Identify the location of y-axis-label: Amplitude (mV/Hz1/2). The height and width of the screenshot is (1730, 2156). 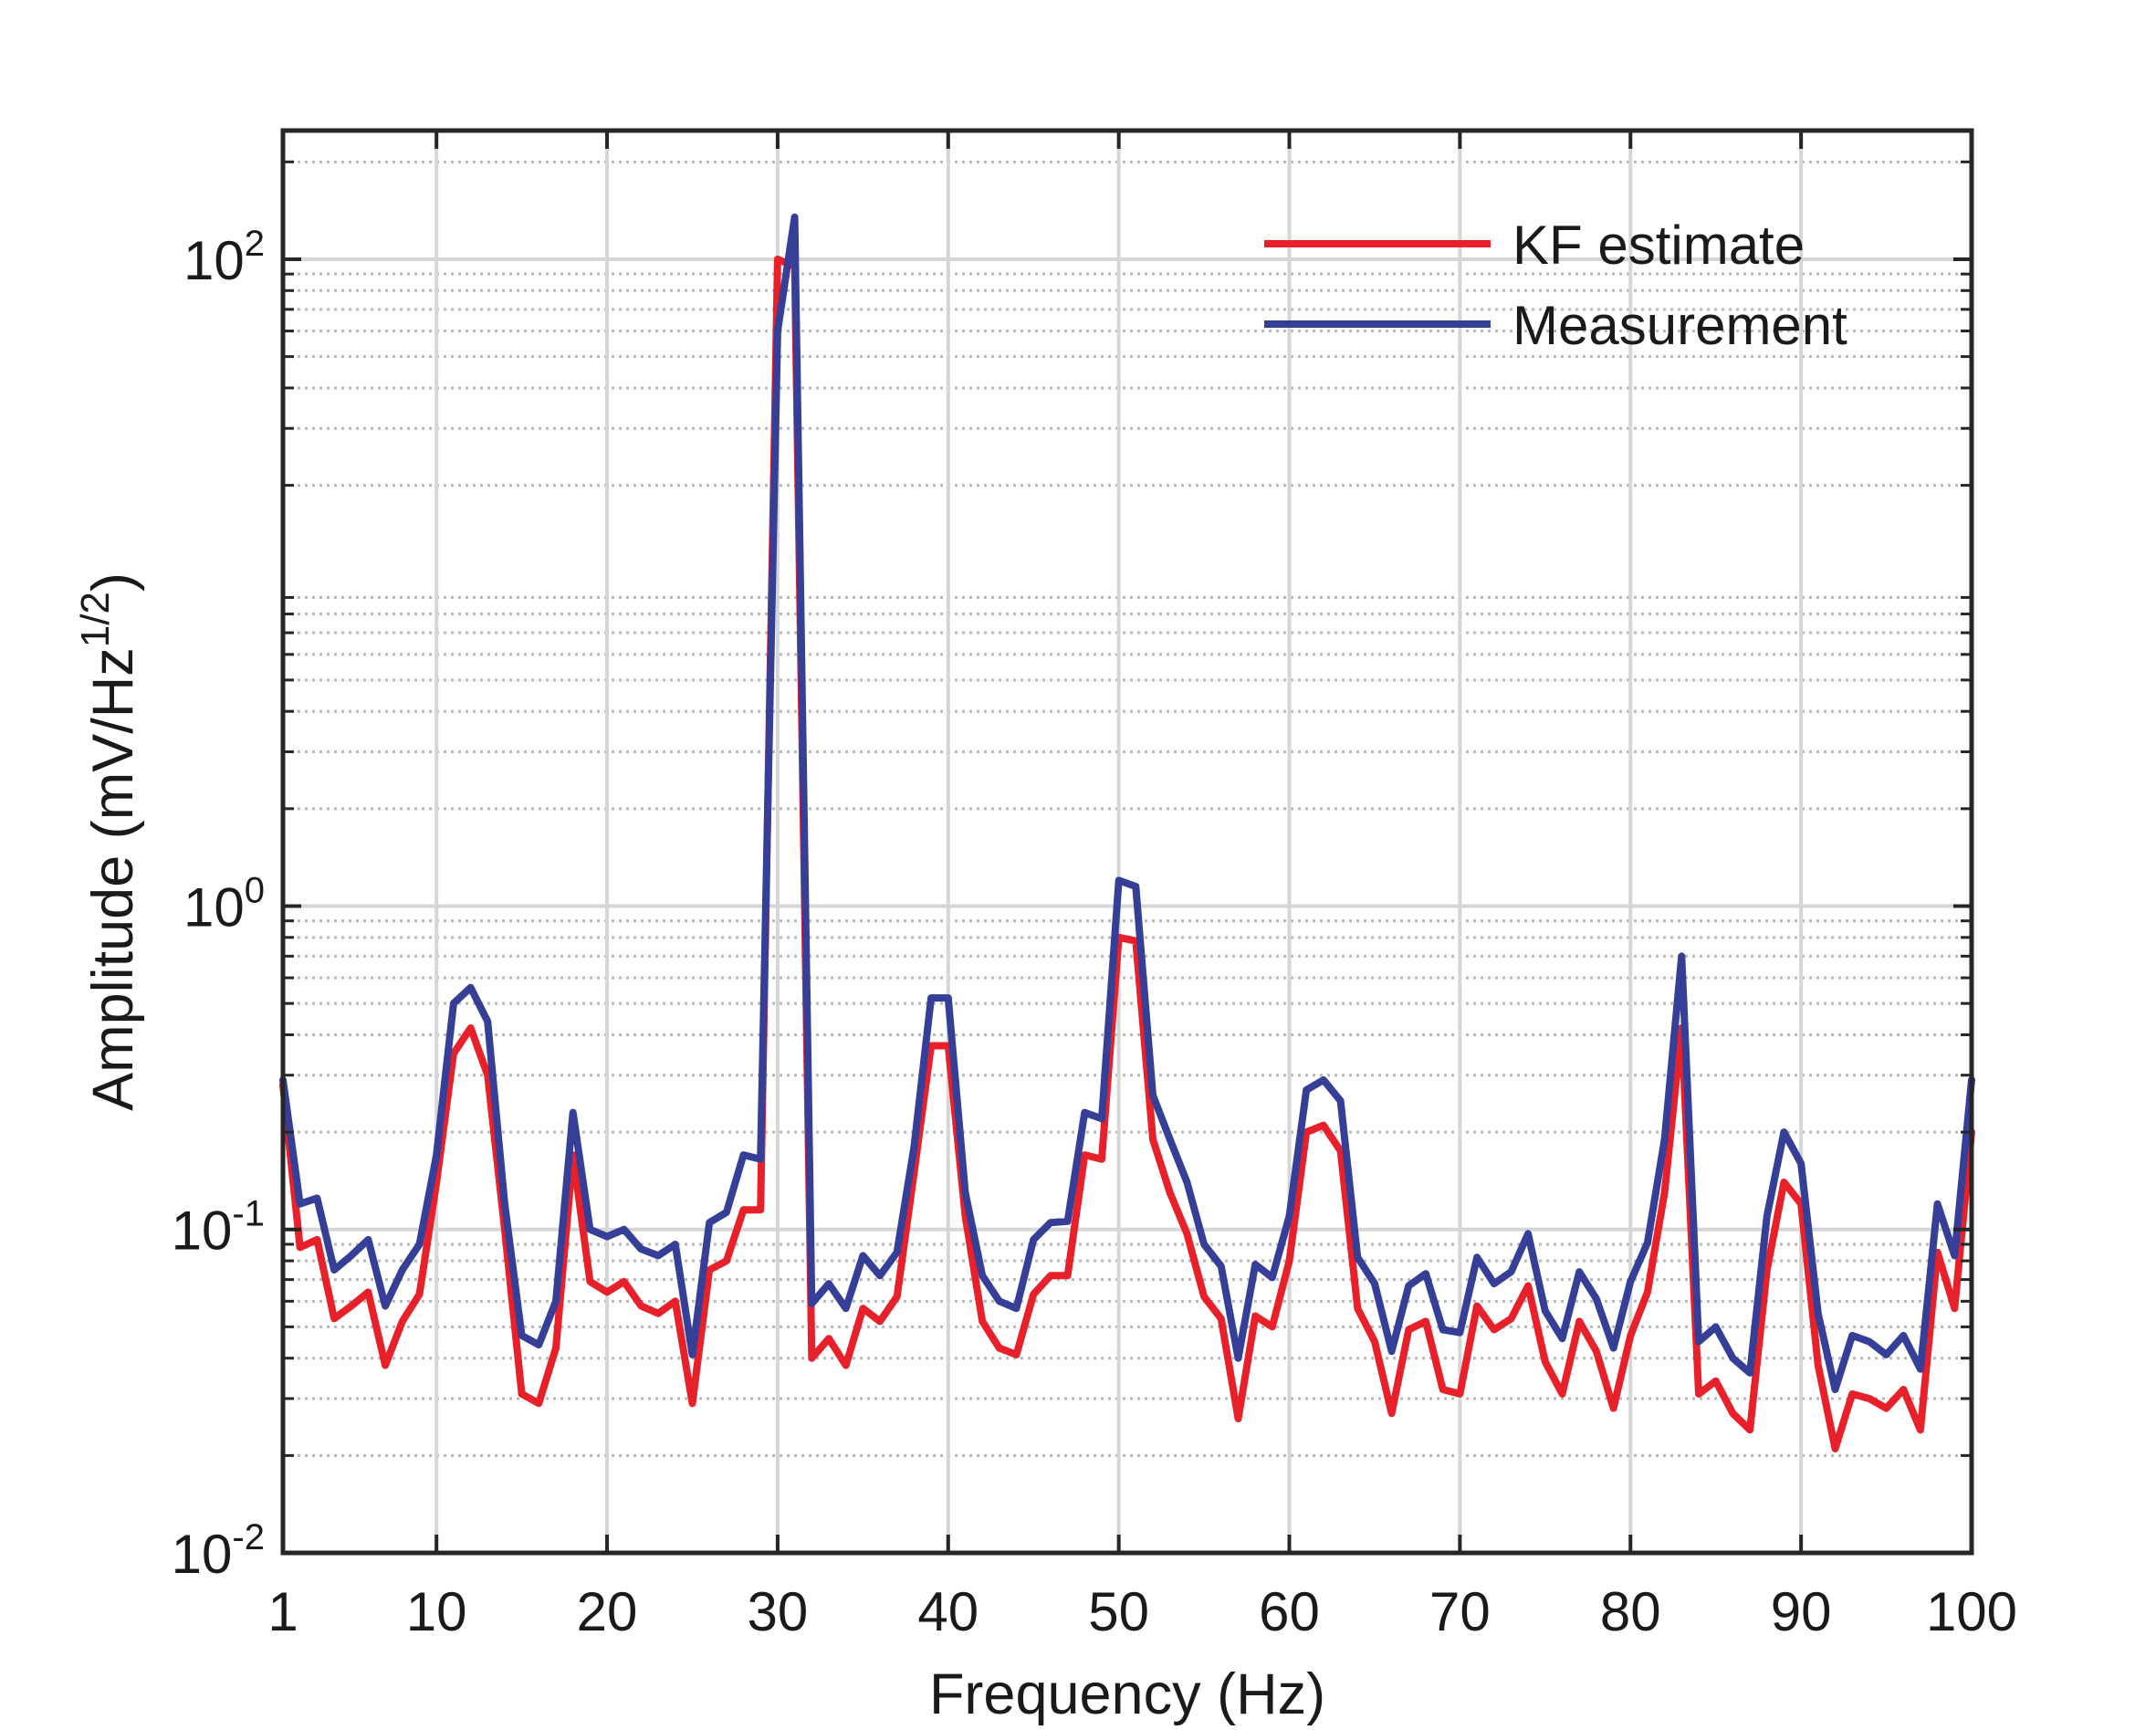
(109, 841).